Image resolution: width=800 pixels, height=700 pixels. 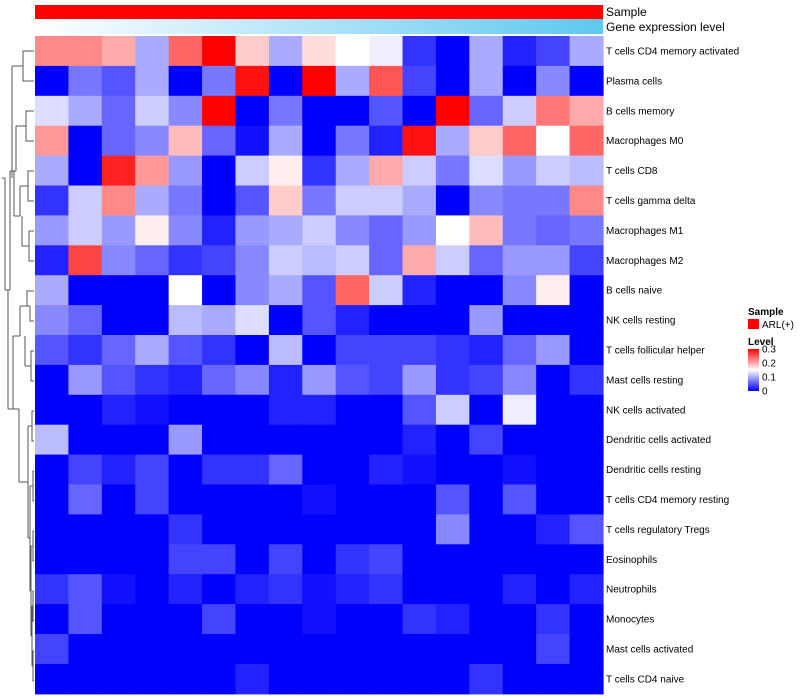 What do you see at coordinates (645, 141) in the screenshot?
I see `row-label: Macrophages M0` at bounding box center [645, 141].